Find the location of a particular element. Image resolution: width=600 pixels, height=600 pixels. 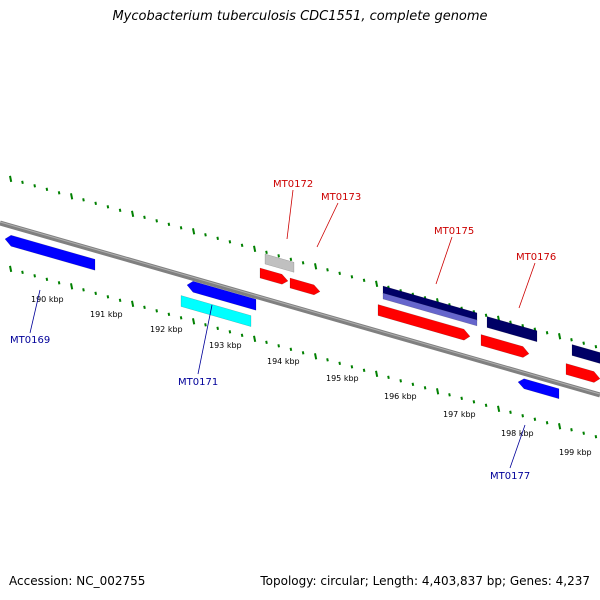

kbp-label: 191 kbp is located at coordinates (106, 314).